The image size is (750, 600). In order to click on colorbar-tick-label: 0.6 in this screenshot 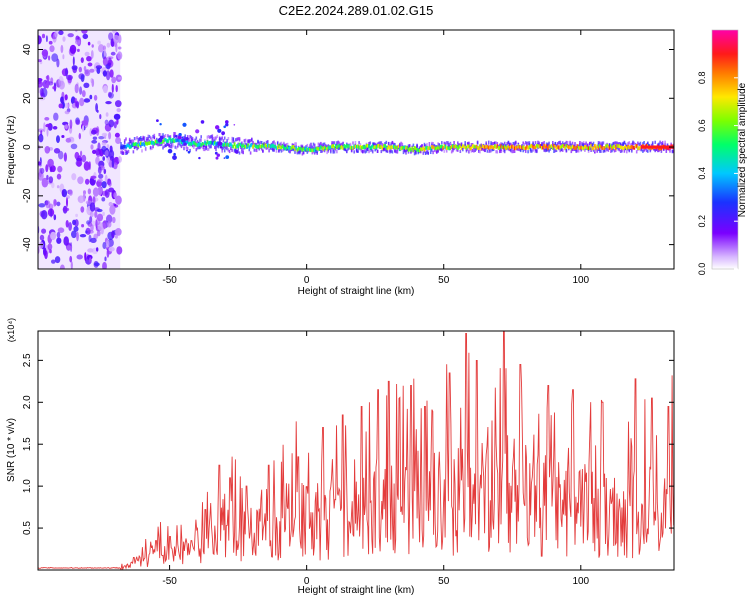, I will do `click(702, 125)`.